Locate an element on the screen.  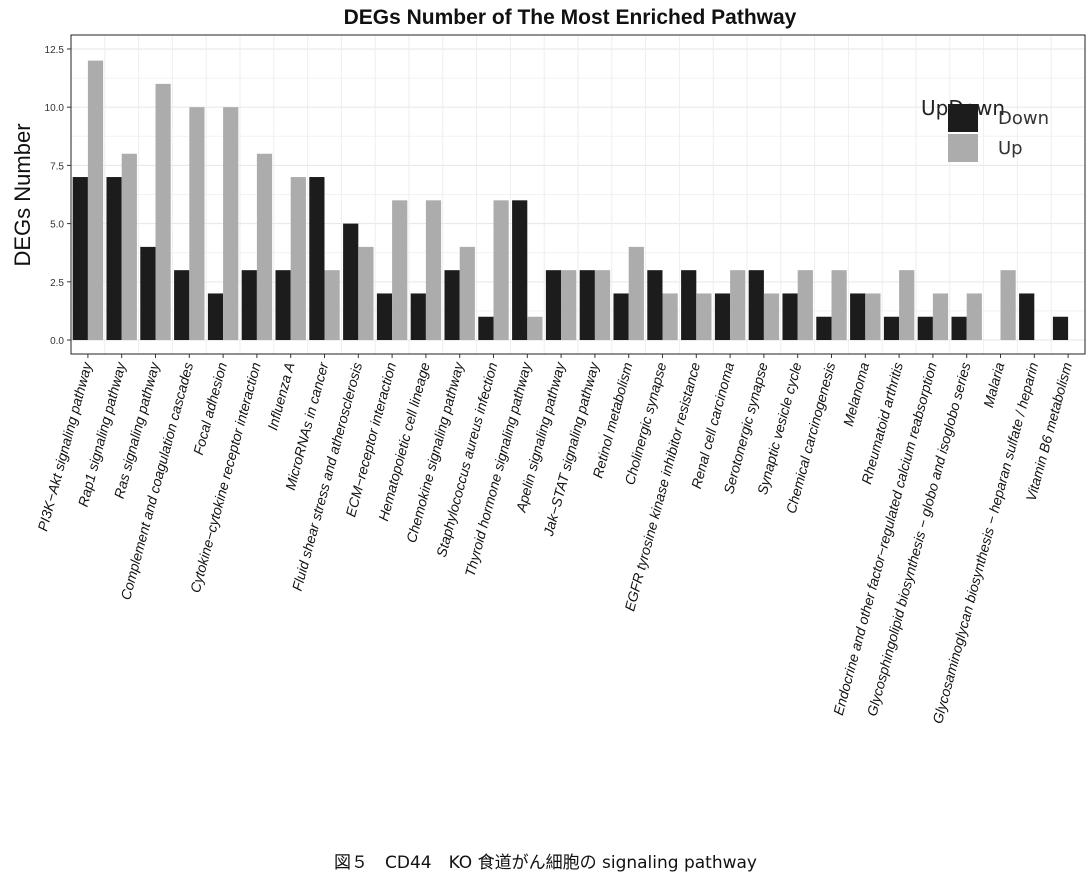
chart-title: DEGs Number of The Most Enriched Pathway is located at coordinates (570, 17).